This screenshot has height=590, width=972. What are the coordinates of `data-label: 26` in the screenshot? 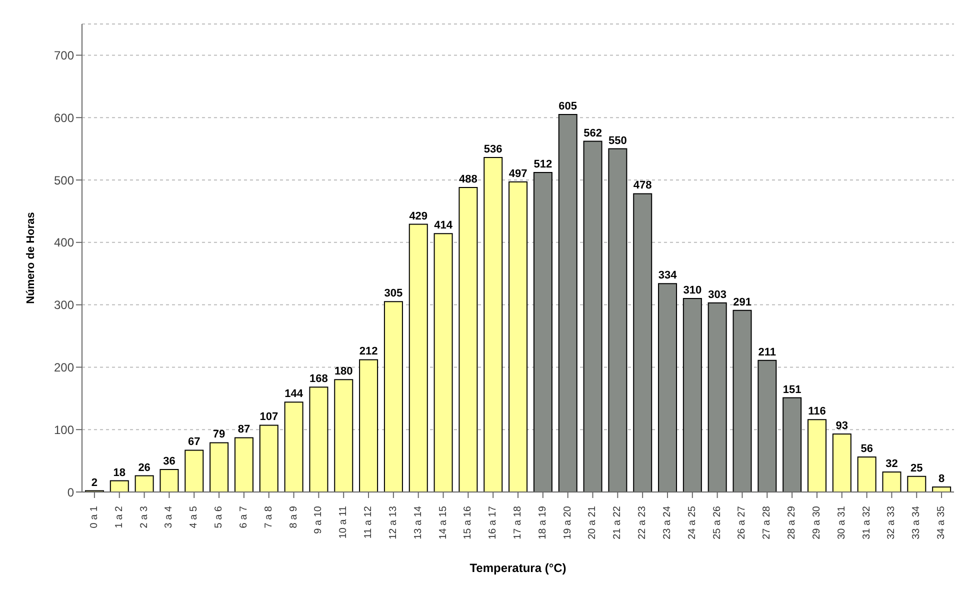 It's located at (144, 468).